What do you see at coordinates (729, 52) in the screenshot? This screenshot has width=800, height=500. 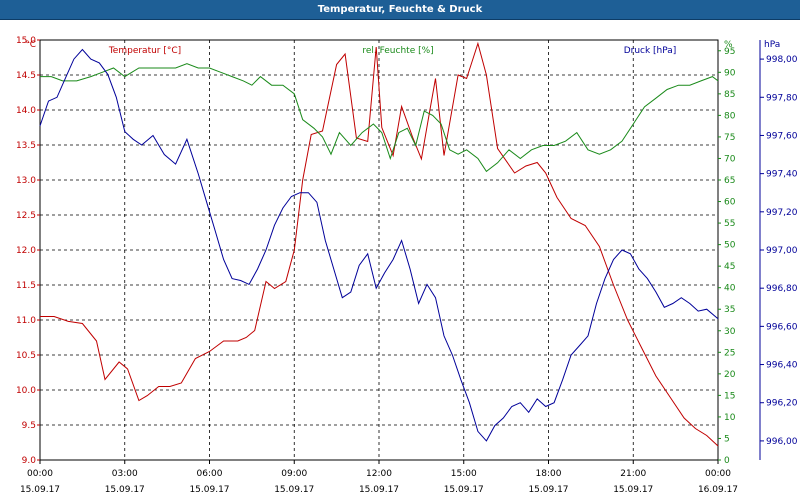 I see `hum-tick-label: 95` at bounding box center [729, 52].